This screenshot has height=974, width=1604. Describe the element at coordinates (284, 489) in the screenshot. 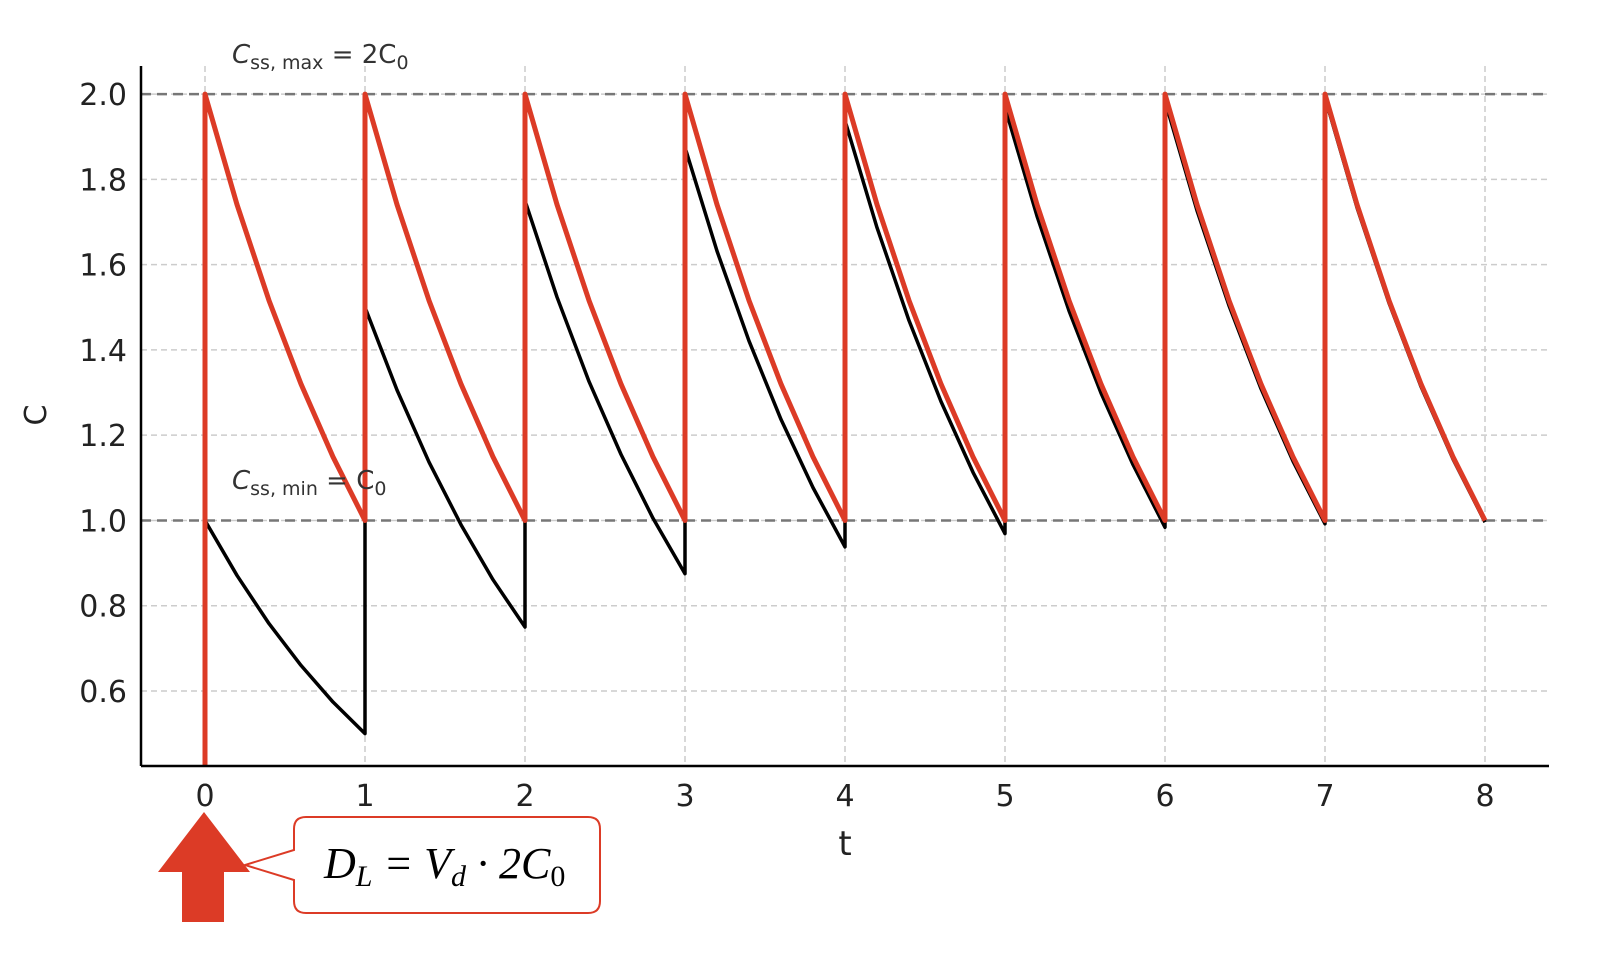

I see `annotation-part: ss, min` at that location.